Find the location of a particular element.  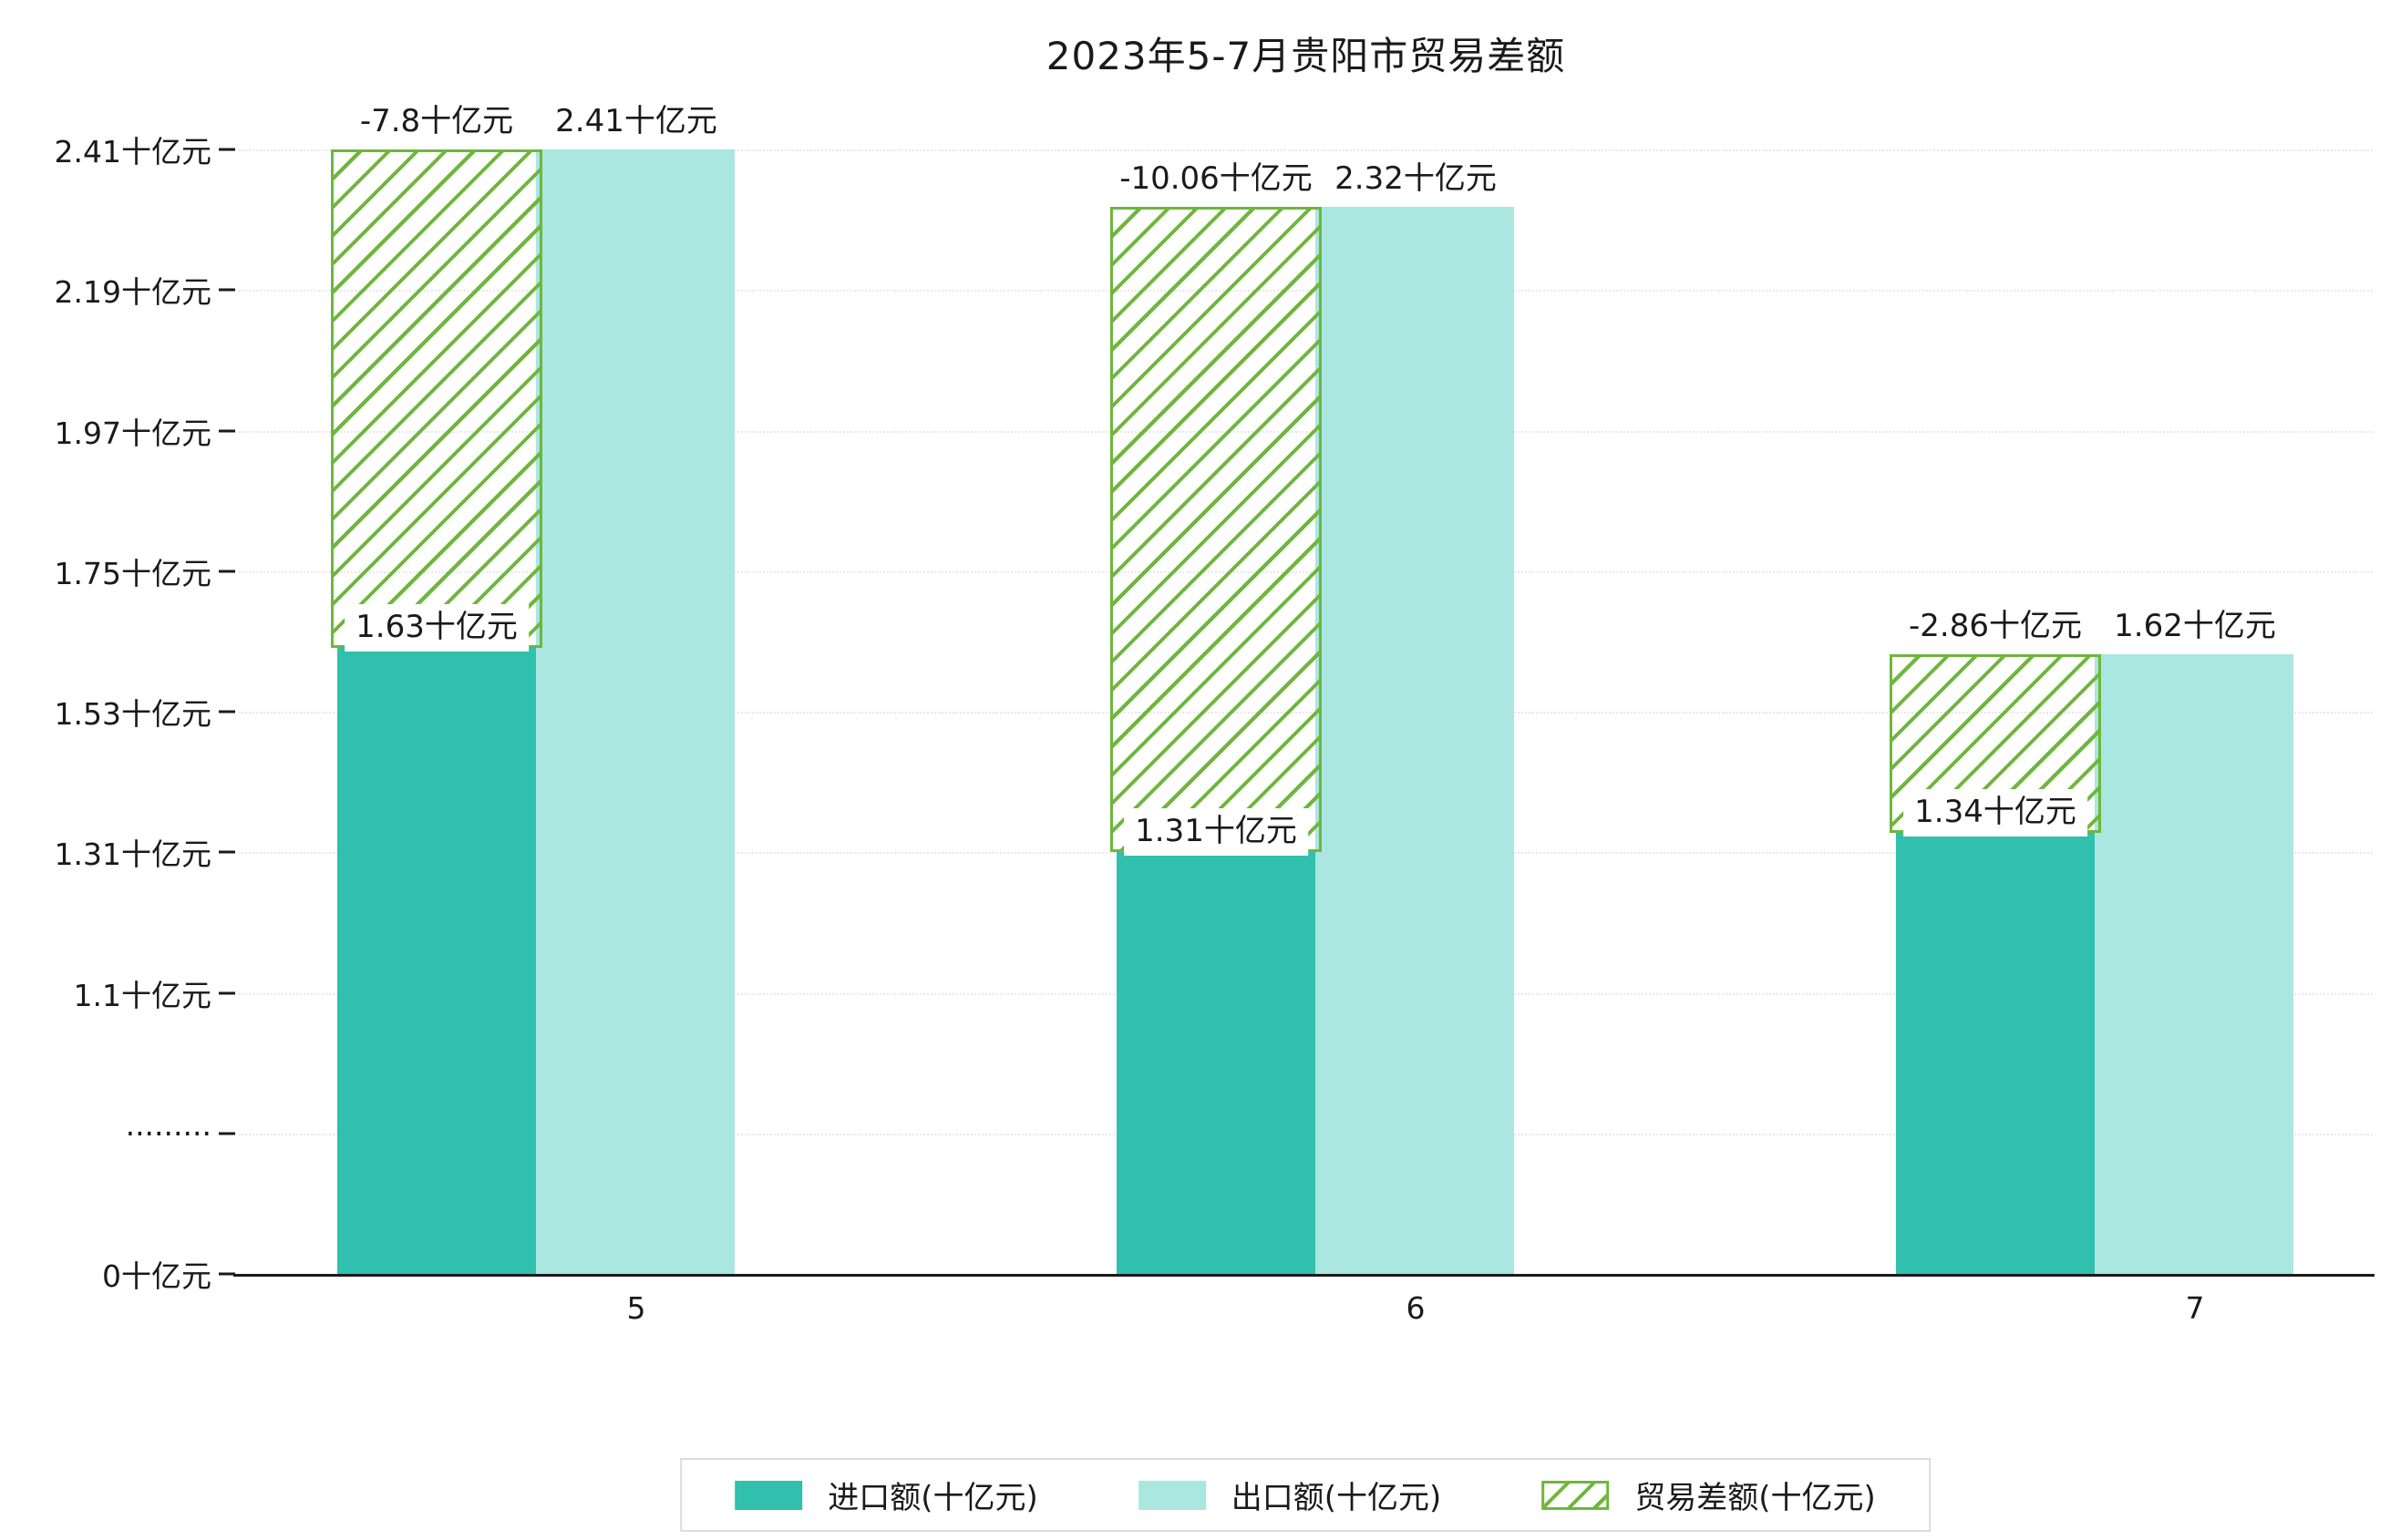

y-tick-label: 1.75十亿元 is located at coordinates (132, 573).